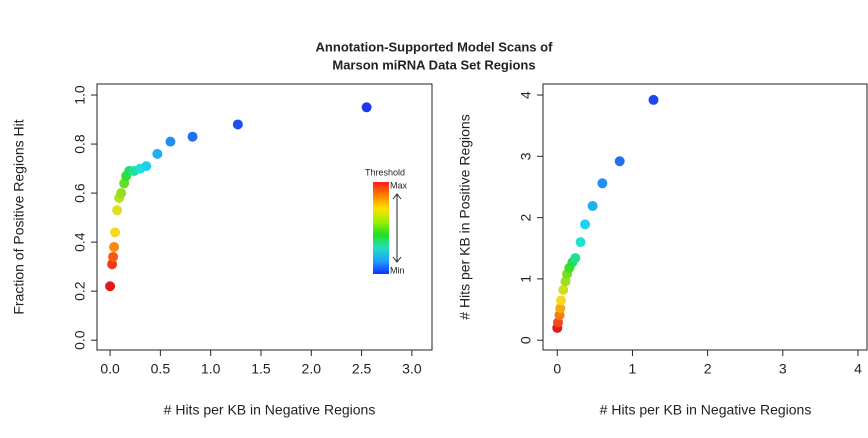 The image size is (868, 438). I want to click on y-tick-label: 0.0, so click(80, 340).